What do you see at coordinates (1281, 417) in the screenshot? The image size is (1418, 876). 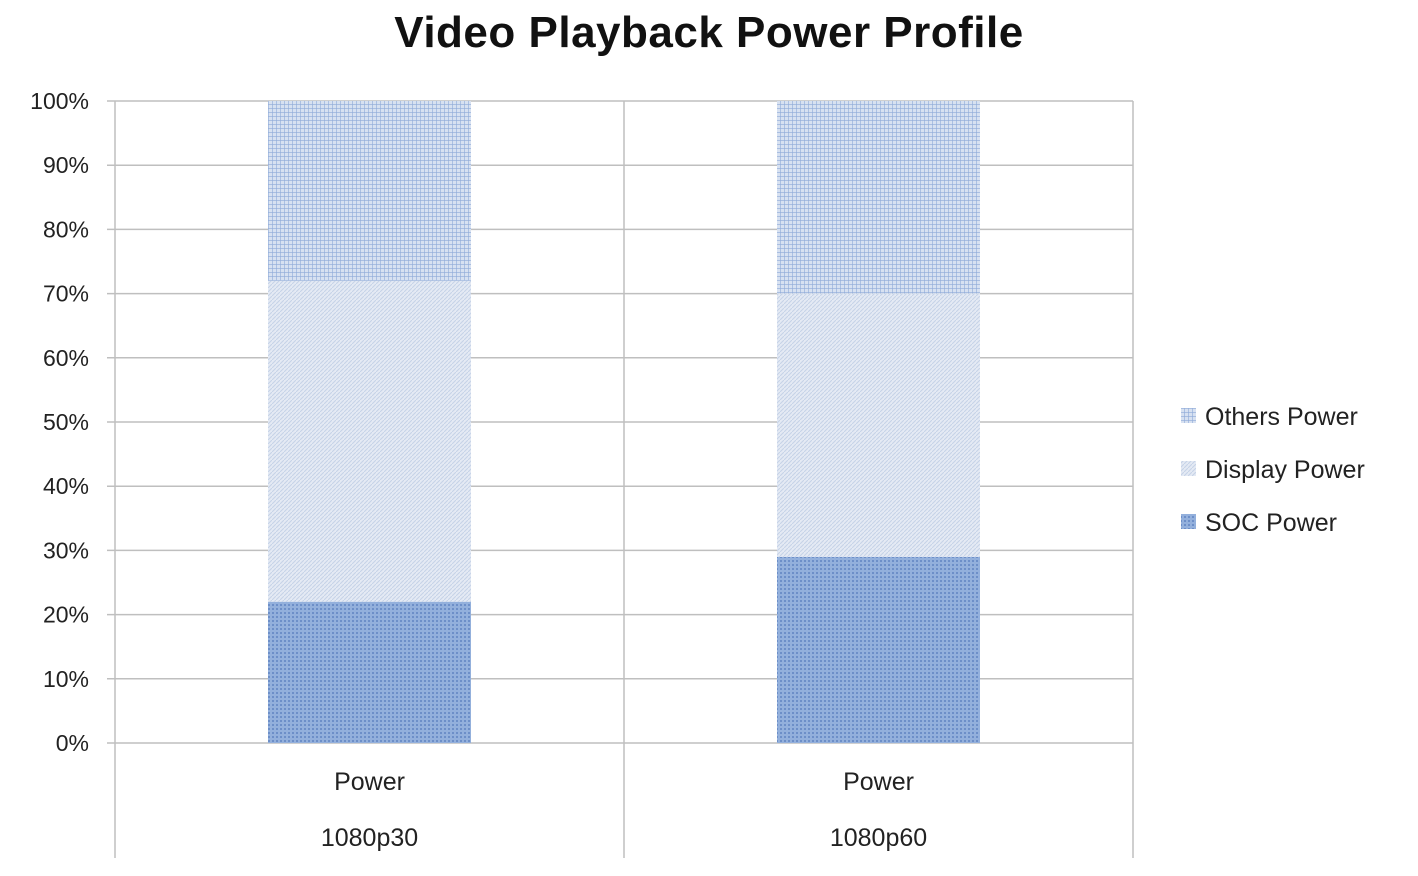 I see `legend-label: Others Power` at bounding box center [1281, 417].